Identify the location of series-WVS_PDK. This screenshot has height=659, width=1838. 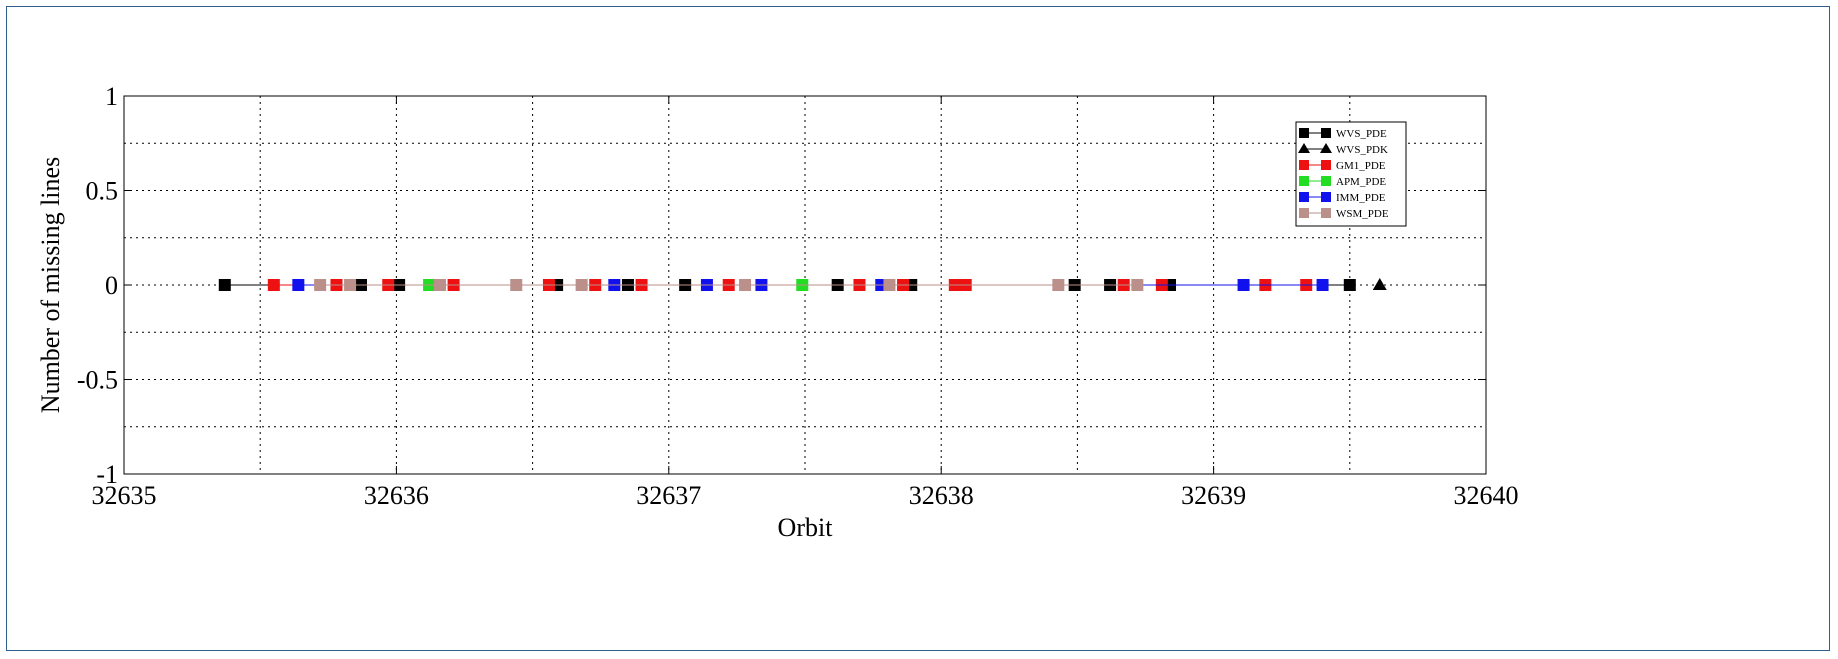
(1379, 284).